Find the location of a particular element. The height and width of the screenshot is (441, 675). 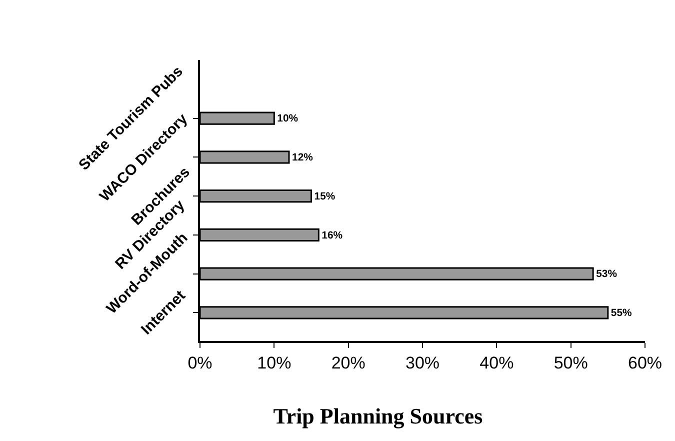

x-tick-label: 40% is located at coordinates (497, 362).